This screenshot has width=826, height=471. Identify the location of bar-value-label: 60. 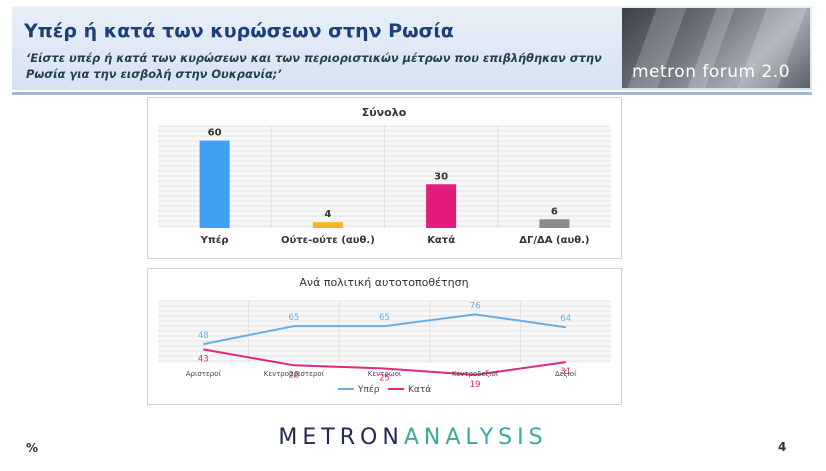
(215, 133).